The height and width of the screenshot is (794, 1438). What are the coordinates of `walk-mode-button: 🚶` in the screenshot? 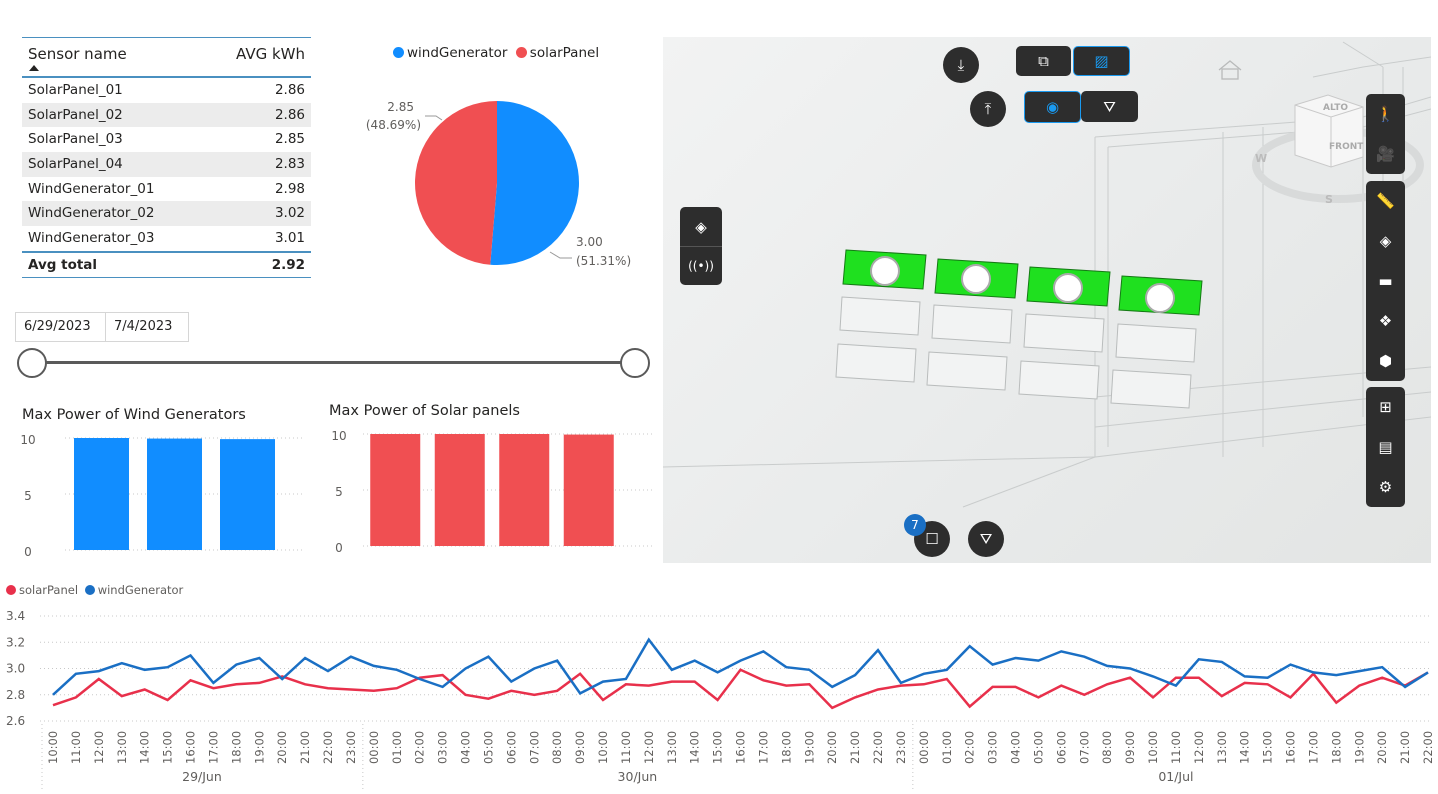 It's located at (1385, 114).